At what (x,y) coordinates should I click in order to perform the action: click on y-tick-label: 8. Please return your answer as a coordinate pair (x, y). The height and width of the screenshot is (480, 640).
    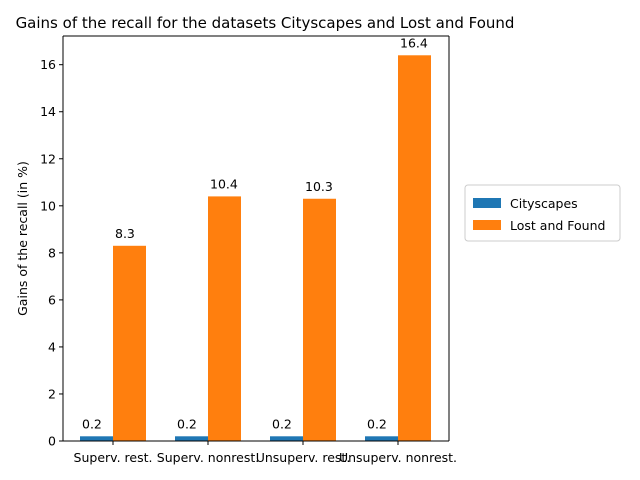
    Looking at the image, I should click on (52, 252).